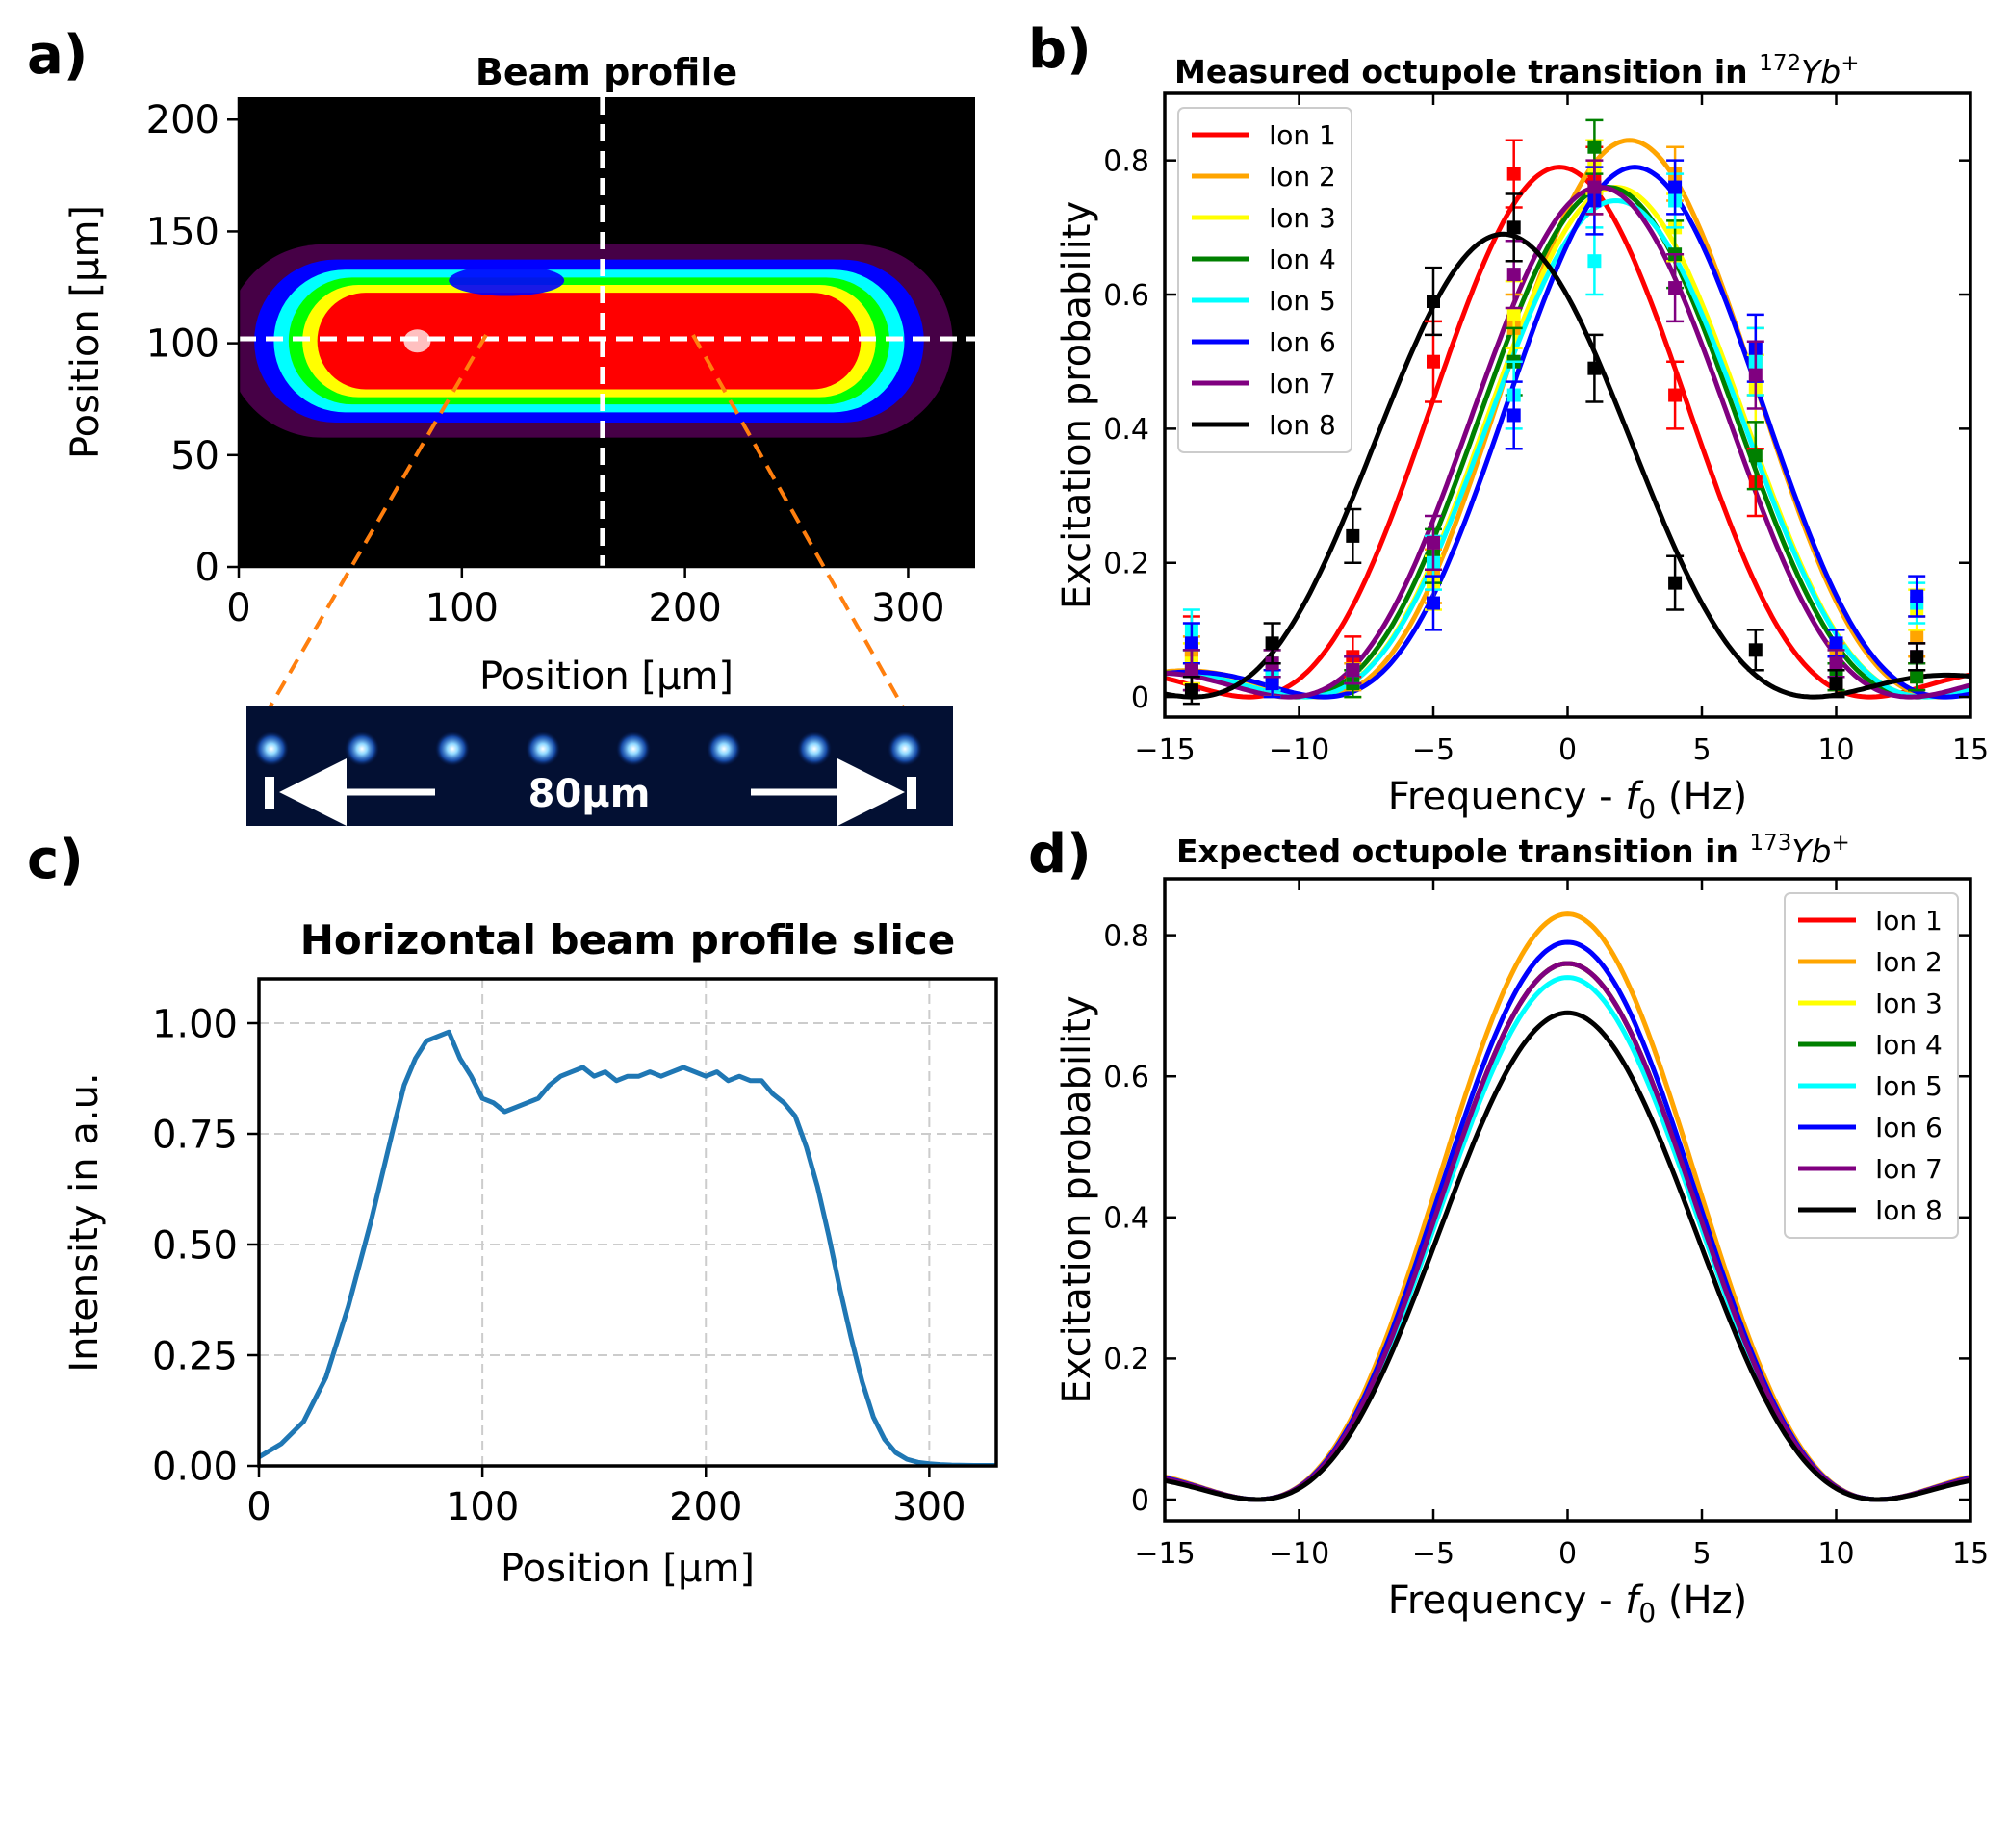 The image size is (2008, 1848). I want to click on ytick-label-d: 0.4, so click(1126, 1219).